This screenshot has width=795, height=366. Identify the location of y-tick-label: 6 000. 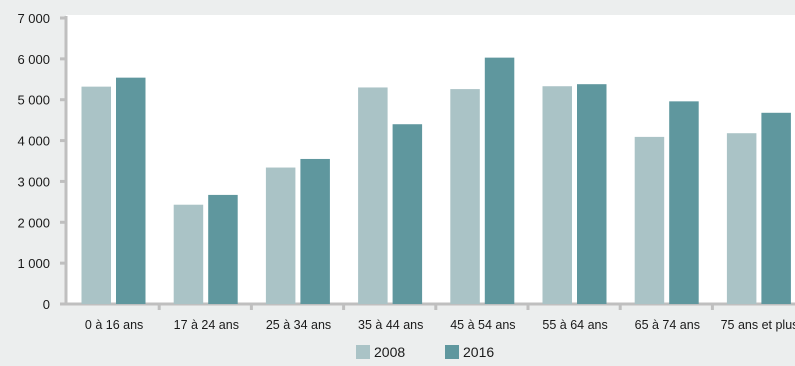
(33, 59).